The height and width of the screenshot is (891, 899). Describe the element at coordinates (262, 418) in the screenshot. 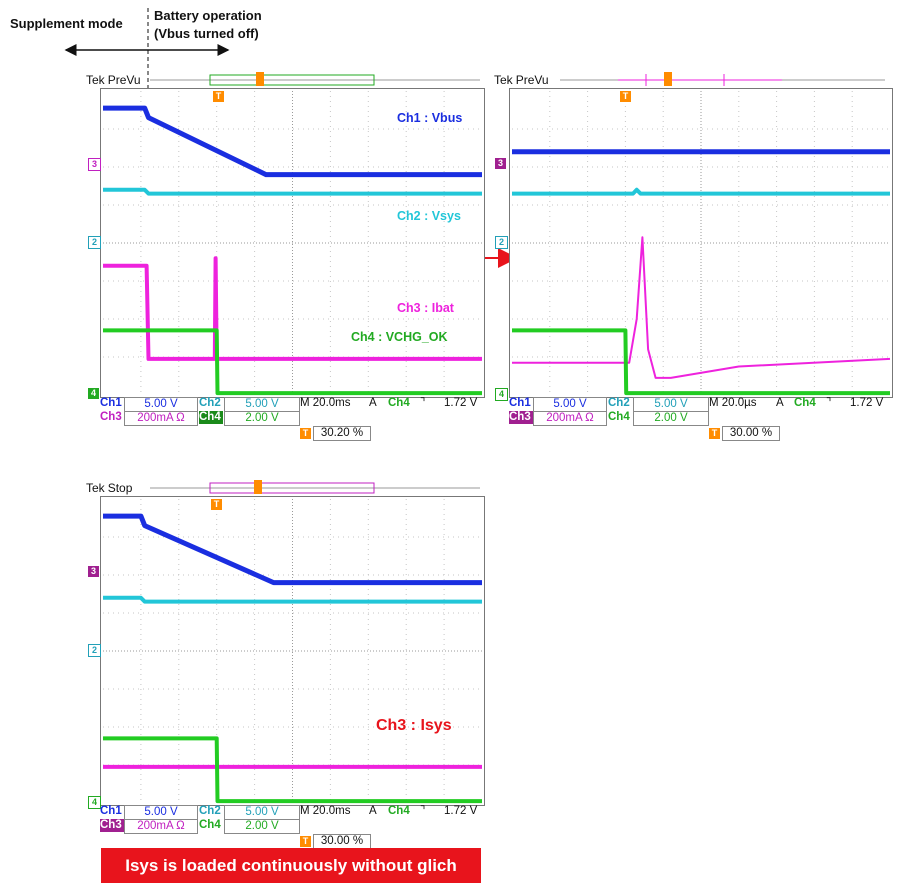

I see `scope1-ch4-scale: 2.00 V` at that location.